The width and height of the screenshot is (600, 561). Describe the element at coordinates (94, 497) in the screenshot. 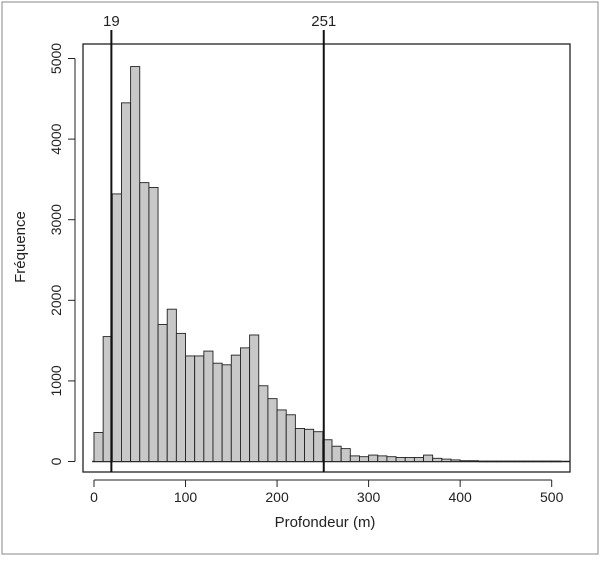

I see `x-tick-label: 0` at that location.